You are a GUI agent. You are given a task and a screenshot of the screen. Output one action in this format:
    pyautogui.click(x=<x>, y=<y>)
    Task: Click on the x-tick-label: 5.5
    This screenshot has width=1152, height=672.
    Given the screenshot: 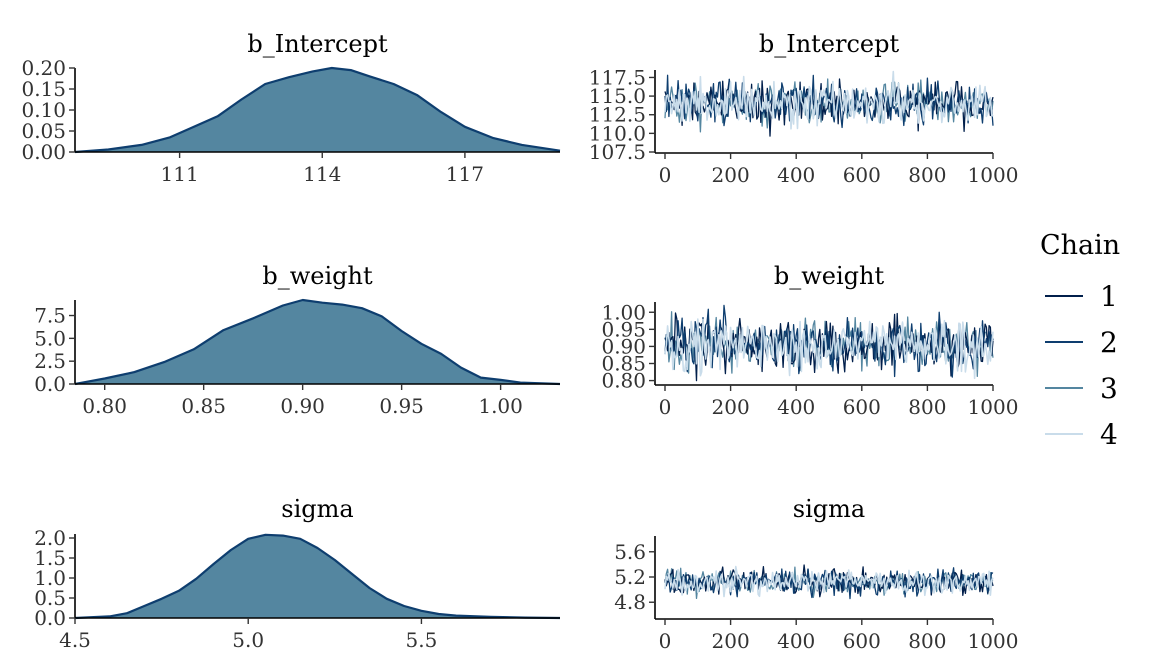 What is the action you would take?
    pyautogui.click(x=422, y=640)
    